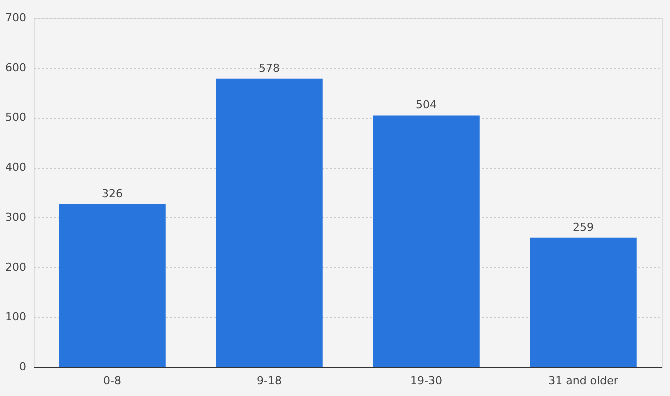 This screenshot has height=396, width=670. I want to click on y-tick-label: 200, so click(16, 267).